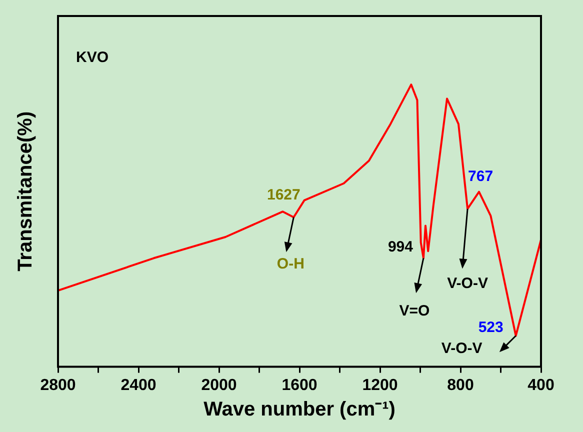  I want to click on x-tick-label: 2400, so click(138, 385).